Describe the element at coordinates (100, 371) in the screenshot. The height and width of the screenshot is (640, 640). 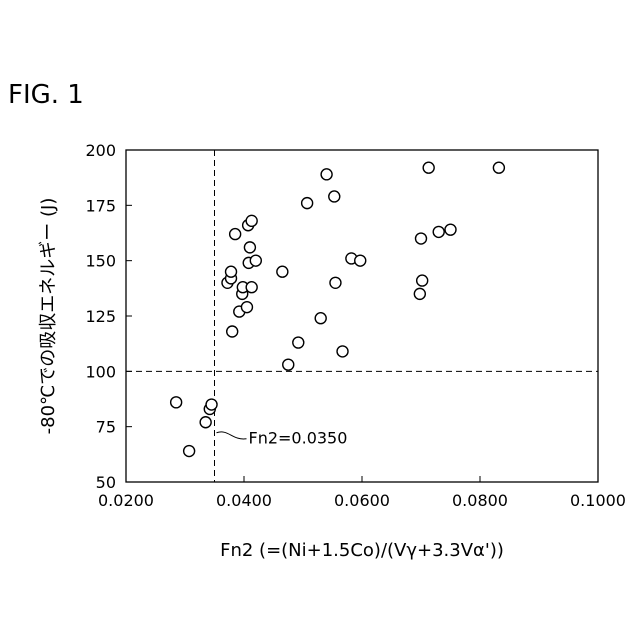
I see `y-tick-label: 100` at that location.